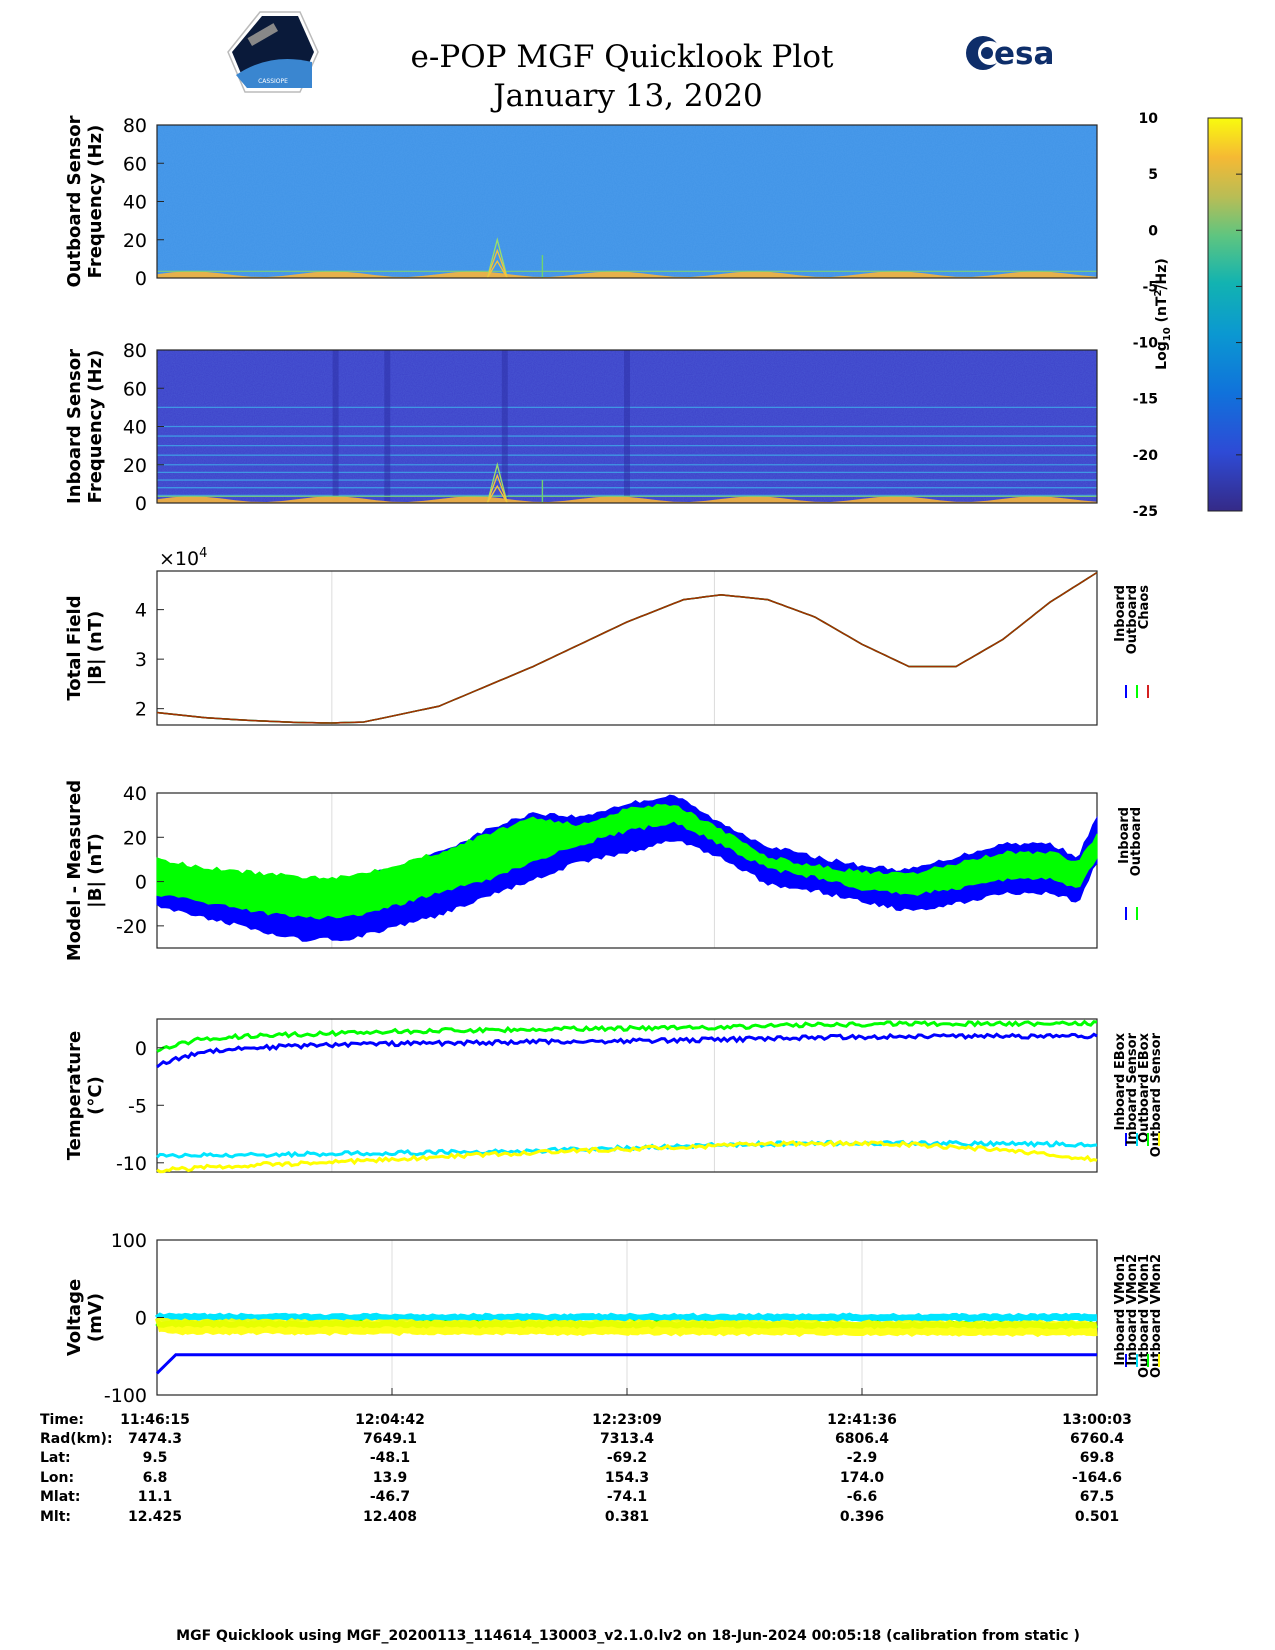 The image size is (1275, 1650). I want to click on info-cell: 12.425, so click(155, 1517).